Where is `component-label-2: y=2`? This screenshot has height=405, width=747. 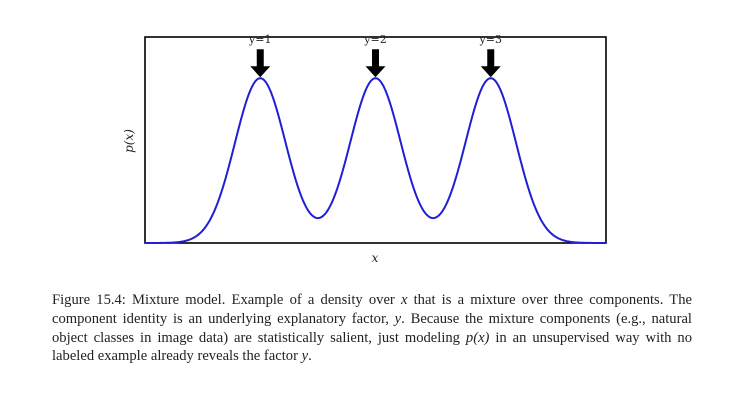 component-label-2: y=2 is located at coordinates (374, 39).